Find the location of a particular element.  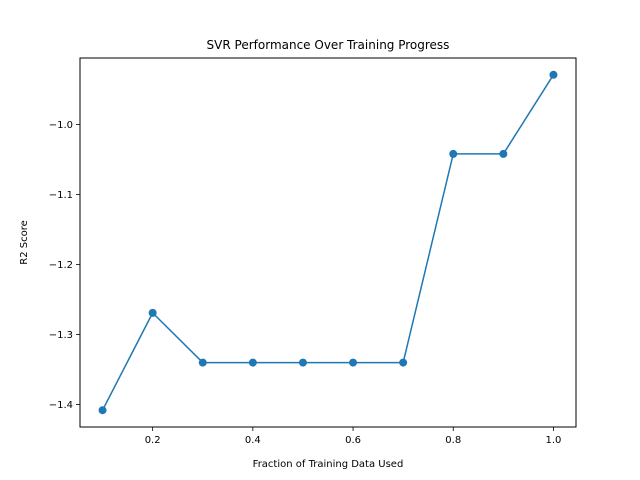

x-axis-label: Fraction of Training Data Used is located at coordinates (328, 464).